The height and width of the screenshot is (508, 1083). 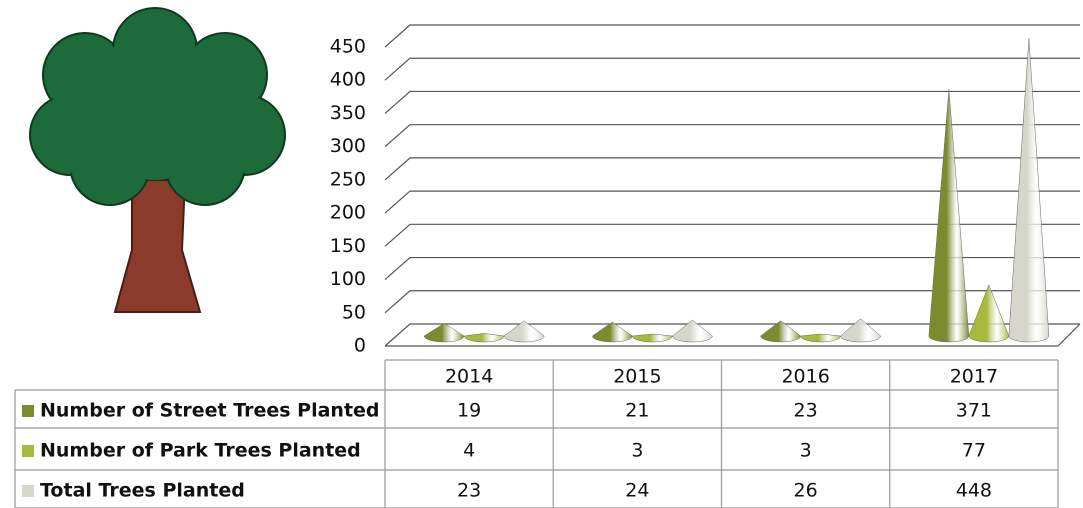 What do you see at coordinates (974, 377) in the screenshot?
I see `x-tick-label: 2017` at bounding box center [974, 377].